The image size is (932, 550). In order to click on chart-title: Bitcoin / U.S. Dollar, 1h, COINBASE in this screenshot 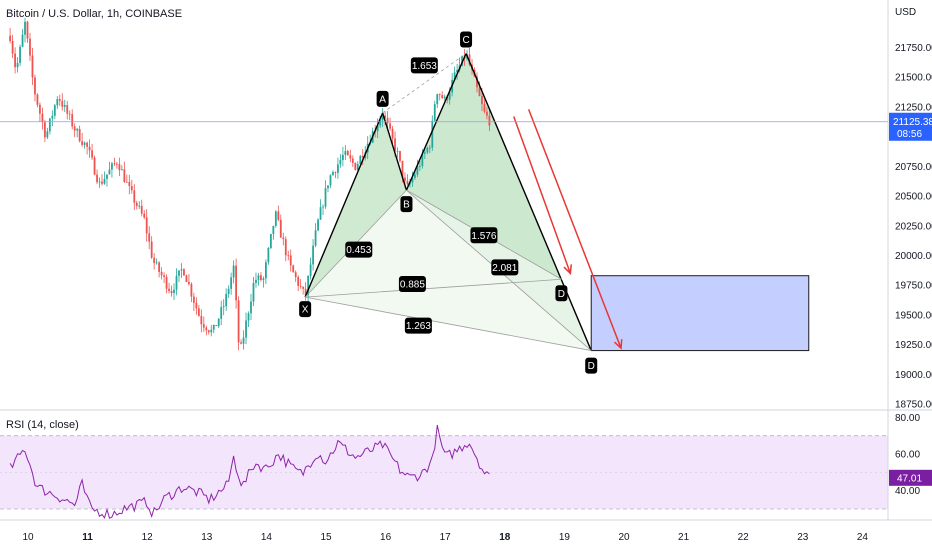, I will do `click(94, 14)`.